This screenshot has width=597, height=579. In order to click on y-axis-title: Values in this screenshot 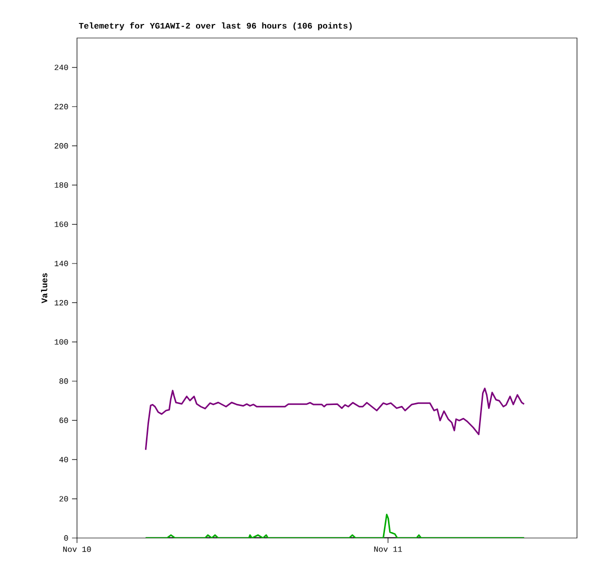, I will do `click(44, 288)`.